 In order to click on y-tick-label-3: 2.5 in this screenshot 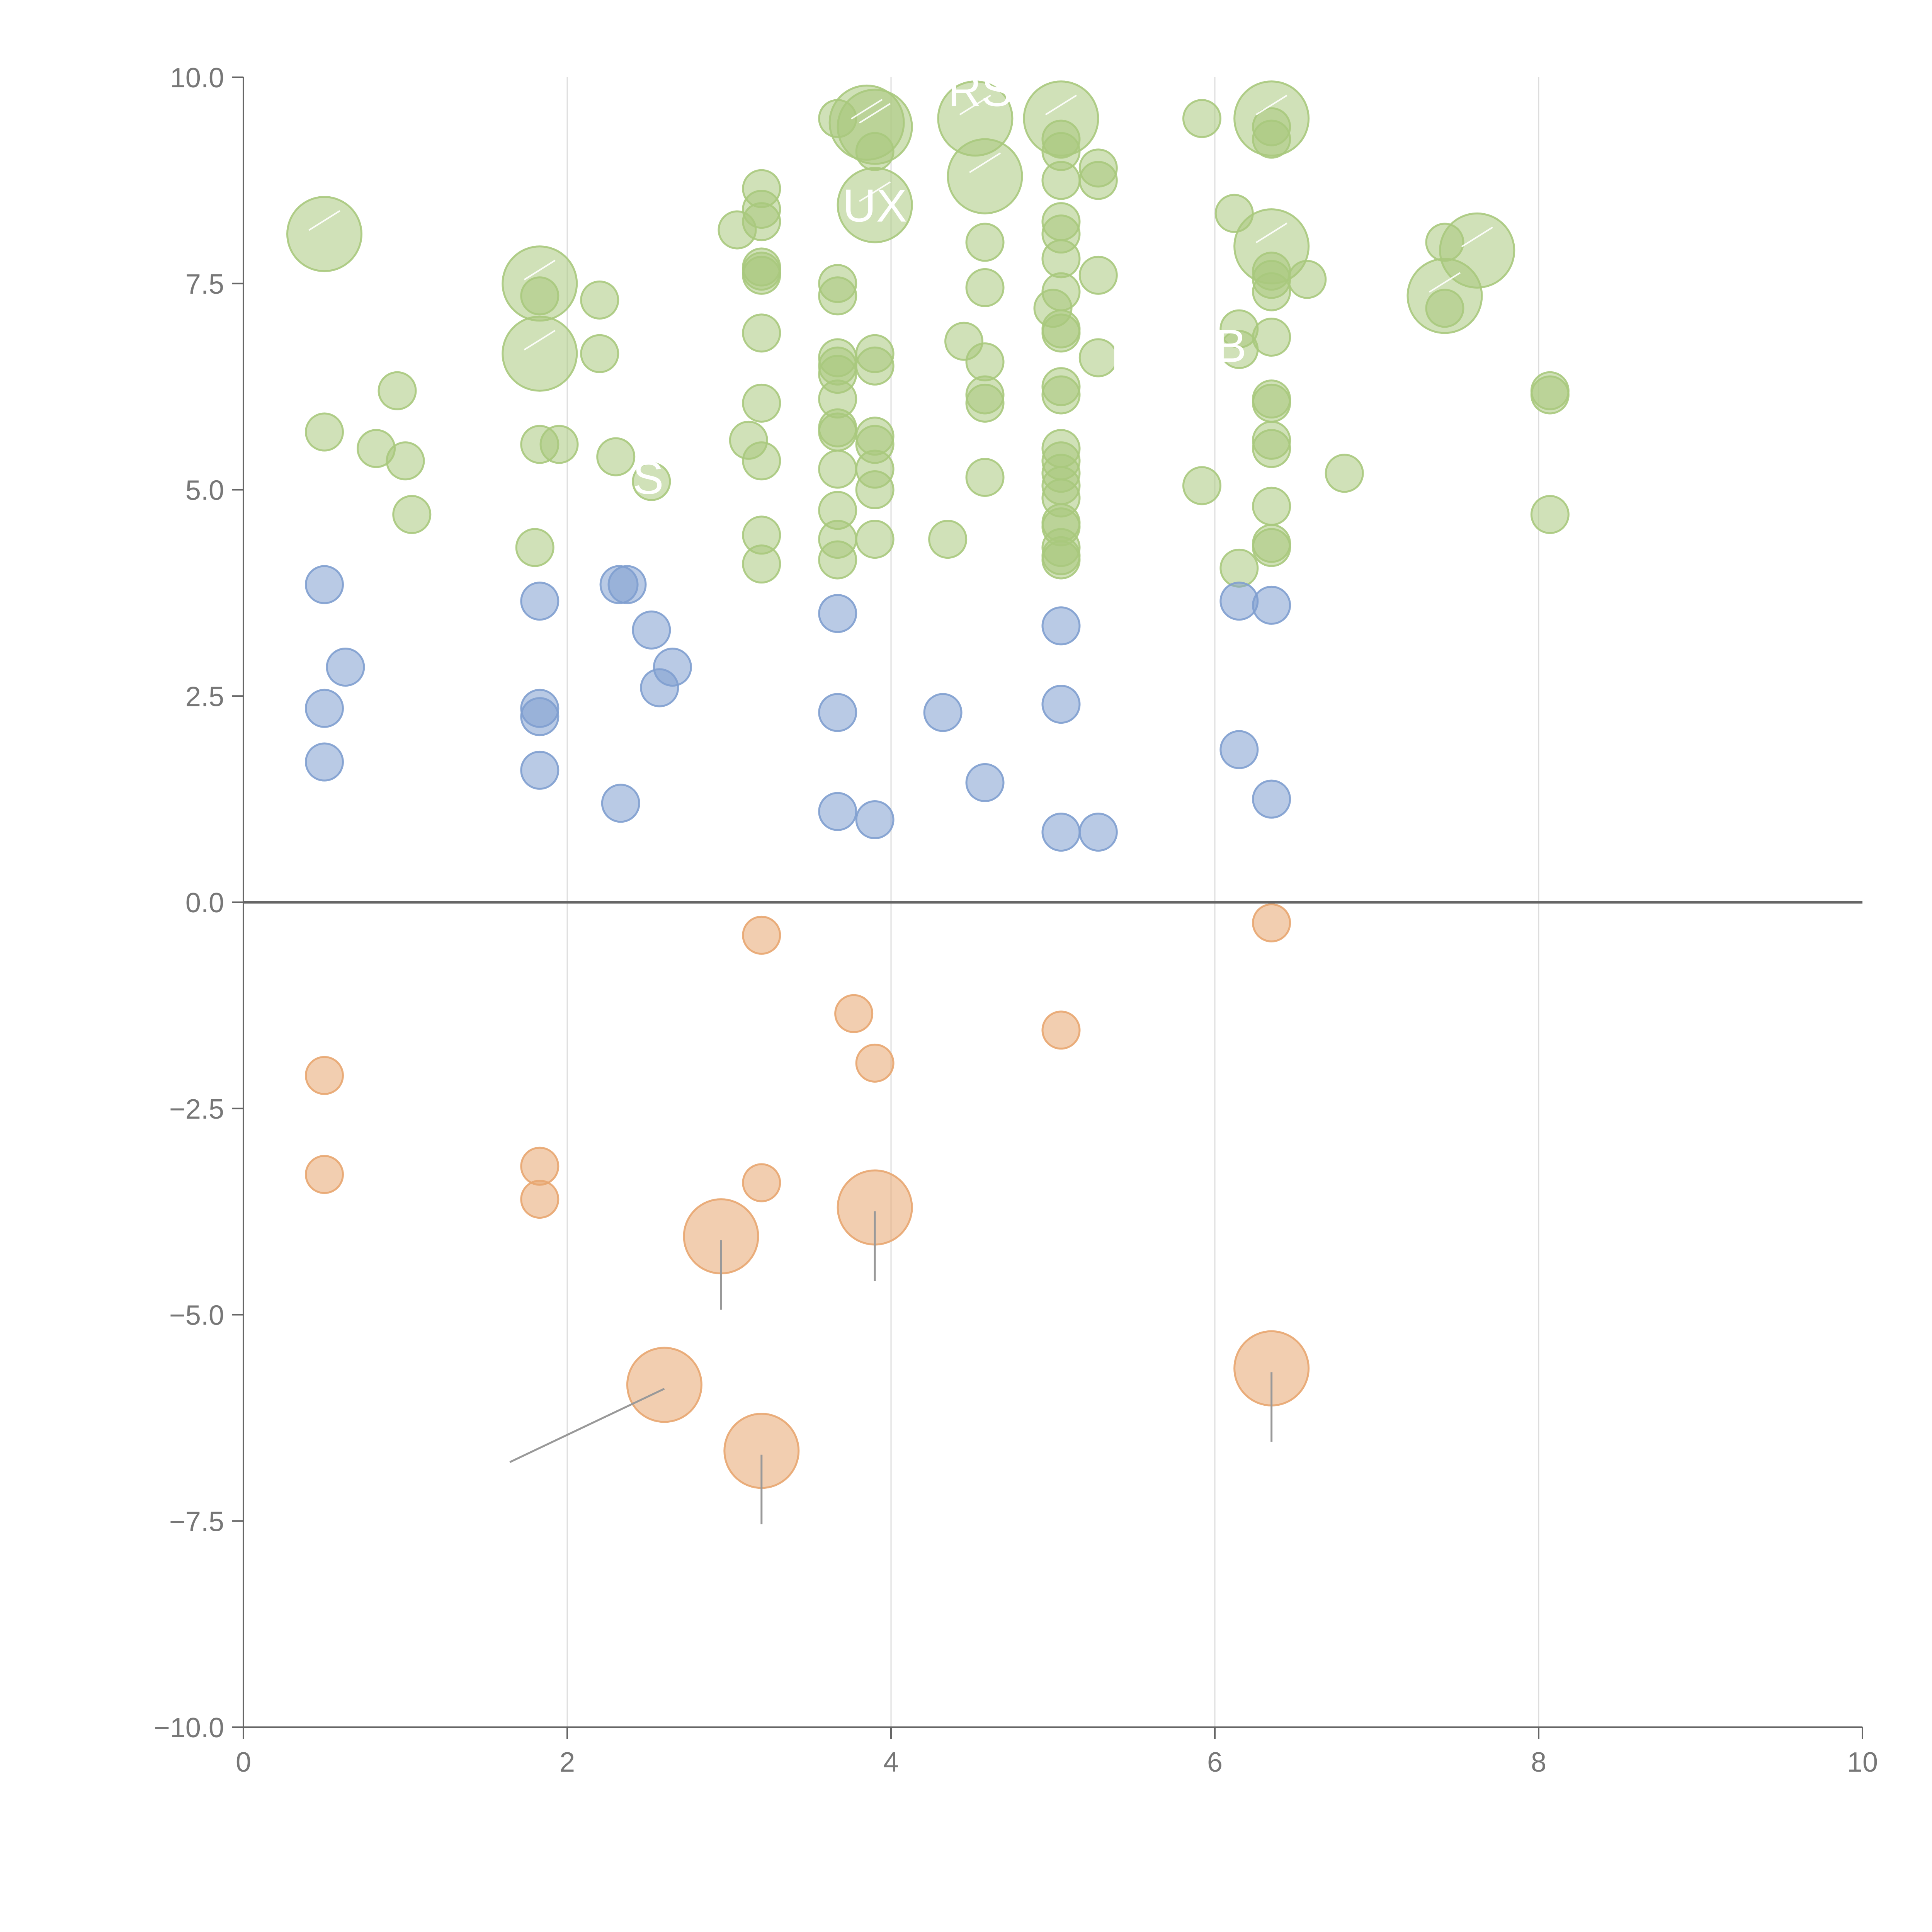, I will do `click(205, 696)`.